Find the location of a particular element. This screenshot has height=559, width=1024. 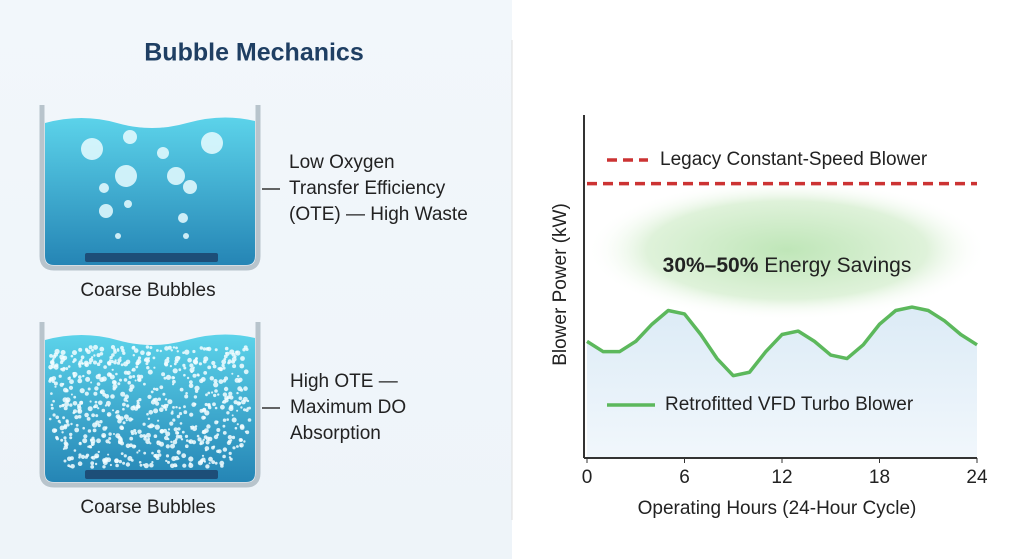

x-tick-label: 24 is located at coordinates (977, 477).